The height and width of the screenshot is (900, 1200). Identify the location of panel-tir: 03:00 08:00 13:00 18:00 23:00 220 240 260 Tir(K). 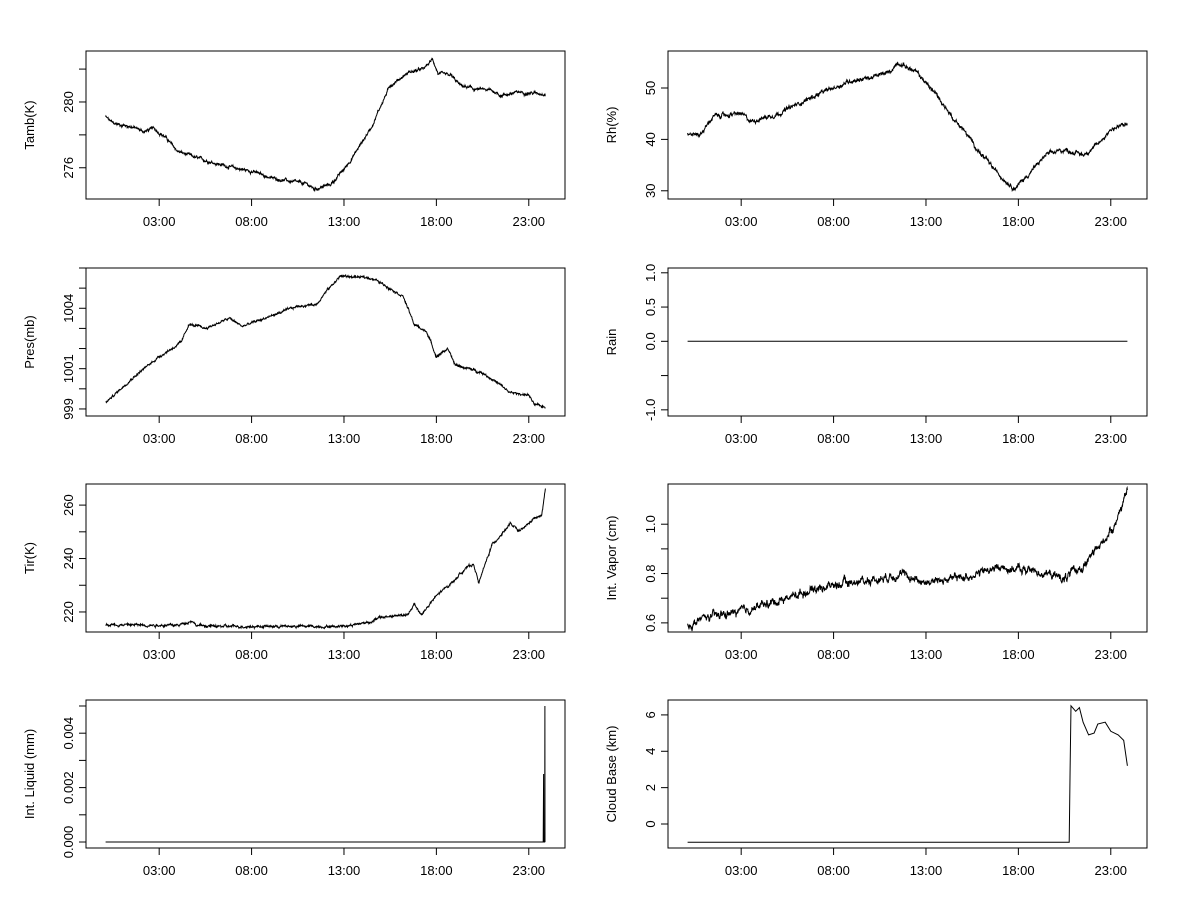
(294, 572).